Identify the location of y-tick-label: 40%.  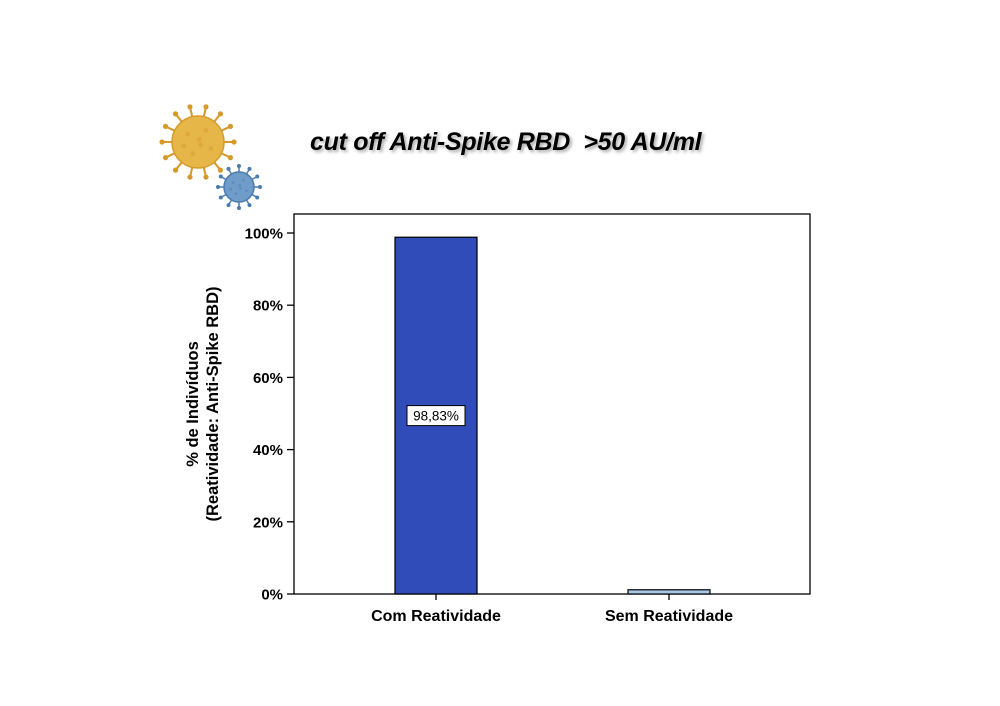
(268, 450).